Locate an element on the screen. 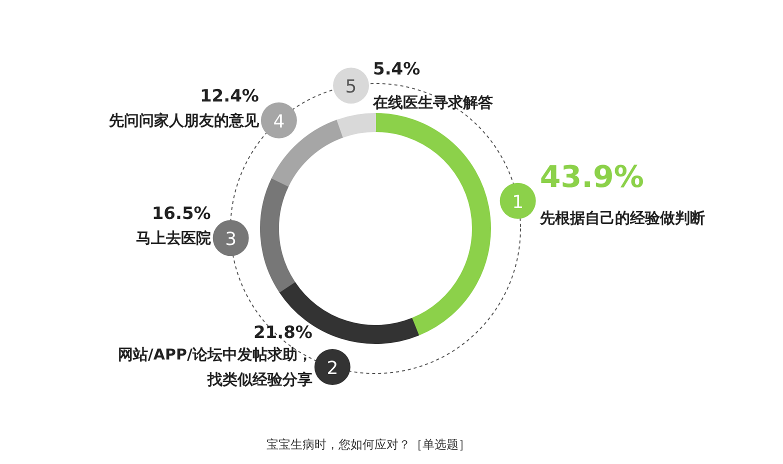  data-label: 21.8% is located at coordinates (282, 332).